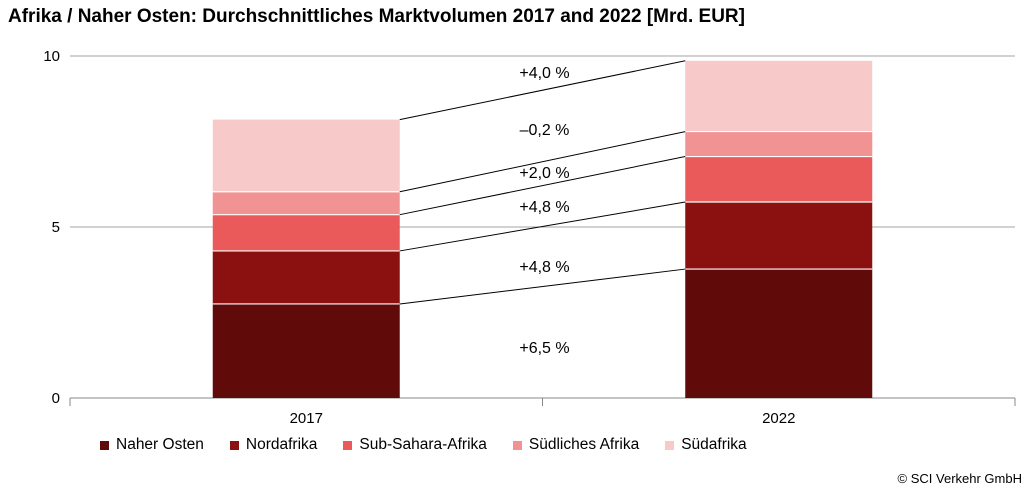  Describe the element at coordinates (778, 418) in the screenshot. I see `x-tick-label: 2022` at that location.